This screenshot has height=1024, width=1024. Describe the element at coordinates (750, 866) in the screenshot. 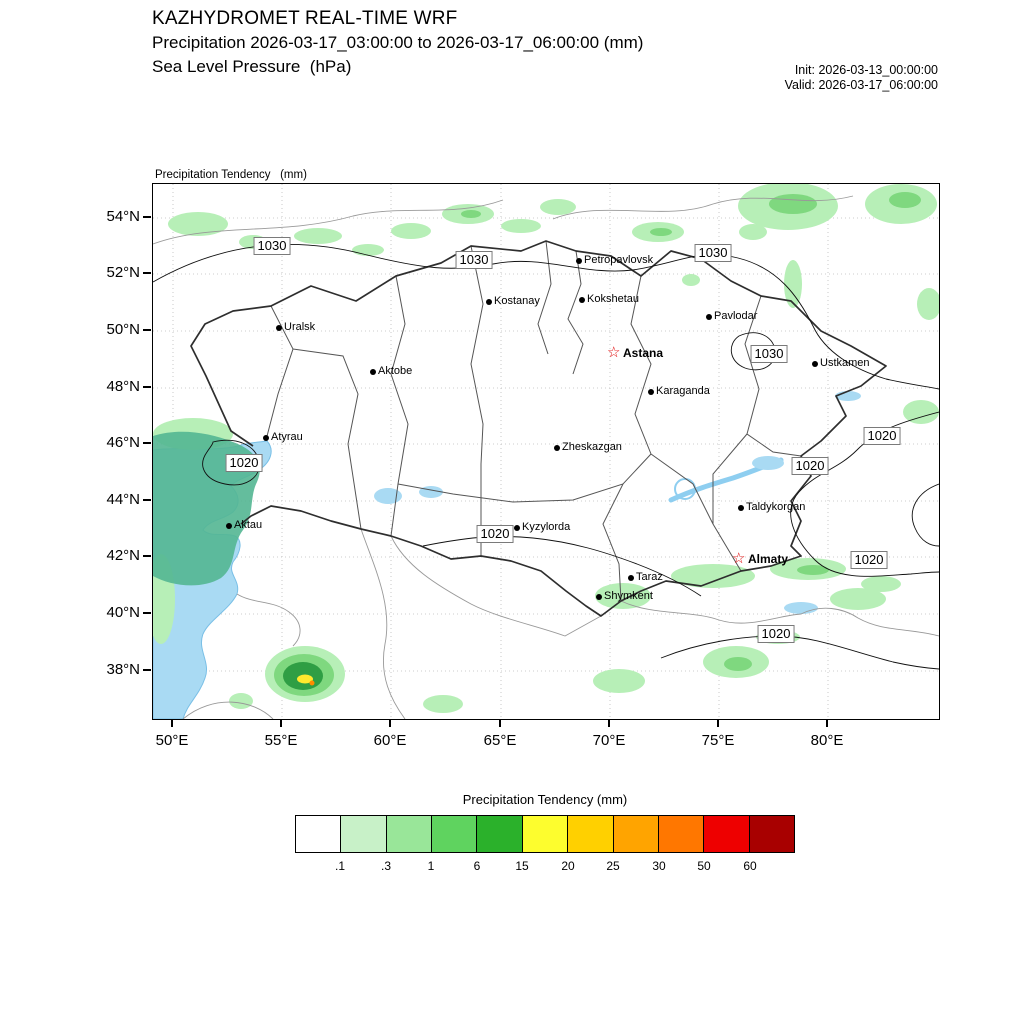

I see `colorbar-tick: 60` at that location.